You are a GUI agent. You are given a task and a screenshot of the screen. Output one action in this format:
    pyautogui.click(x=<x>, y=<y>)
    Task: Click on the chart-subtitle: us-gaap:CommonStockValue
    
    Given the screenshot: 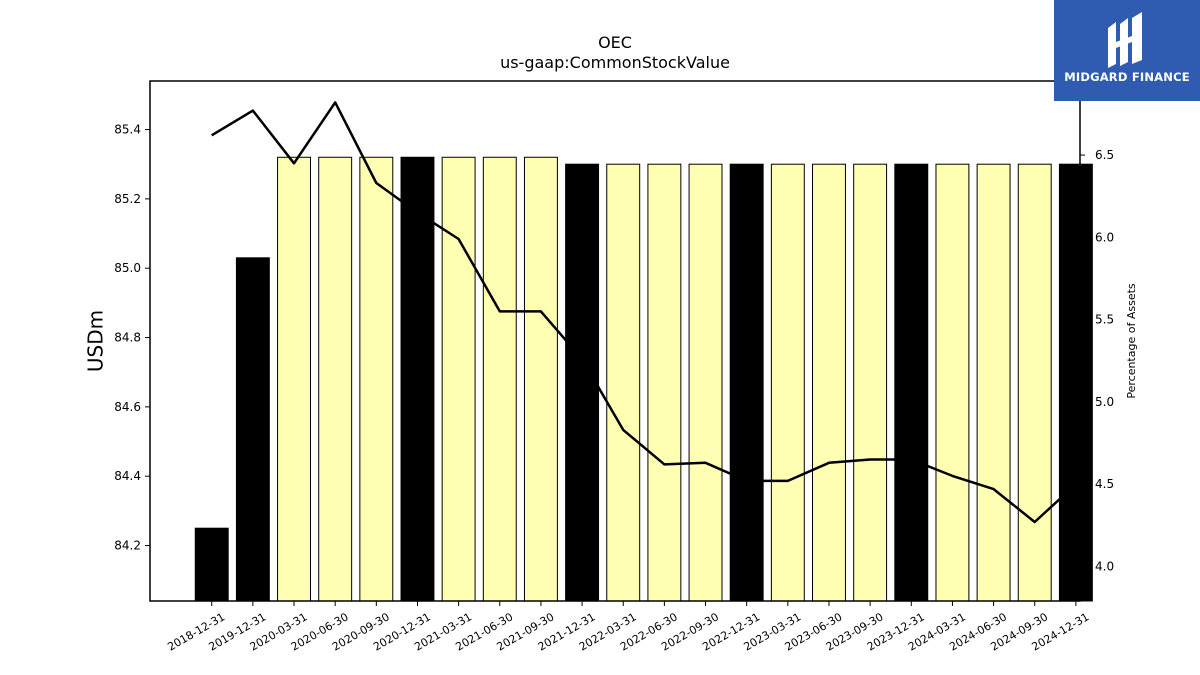 What is the action you would take?
    pyautogui.click(x=615, y=62)
    